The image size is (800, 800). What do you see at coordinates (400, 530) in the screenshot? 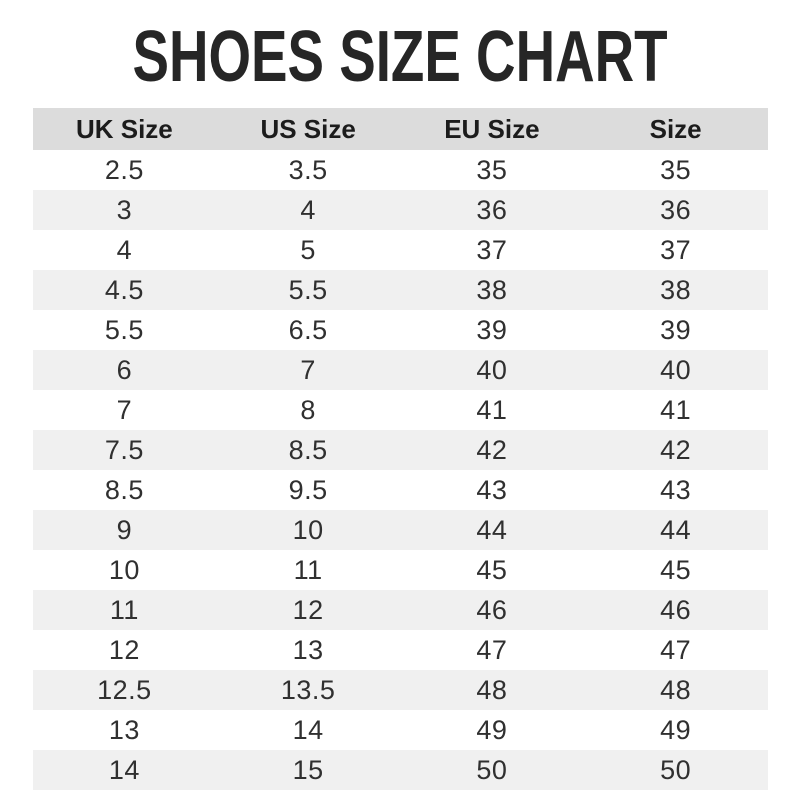
I see `table-row: 9 10 44 44` at bounding box center [400, 530].